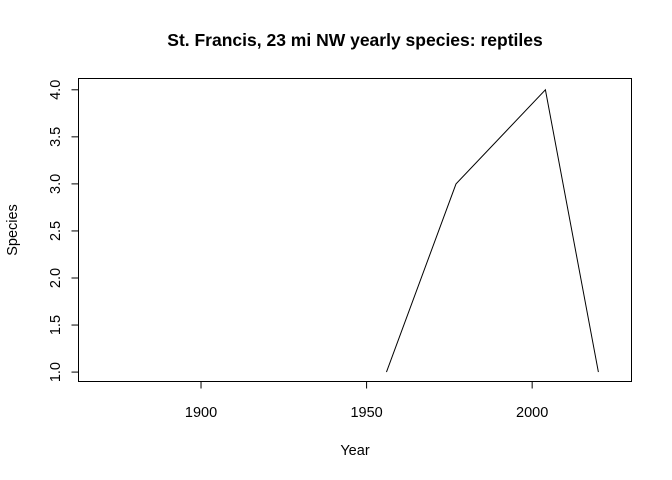  What do you see at coordinates (56, 184) in the screenshot?
I see `y-tick-label: 3.0` at bounding box center [56, 184].